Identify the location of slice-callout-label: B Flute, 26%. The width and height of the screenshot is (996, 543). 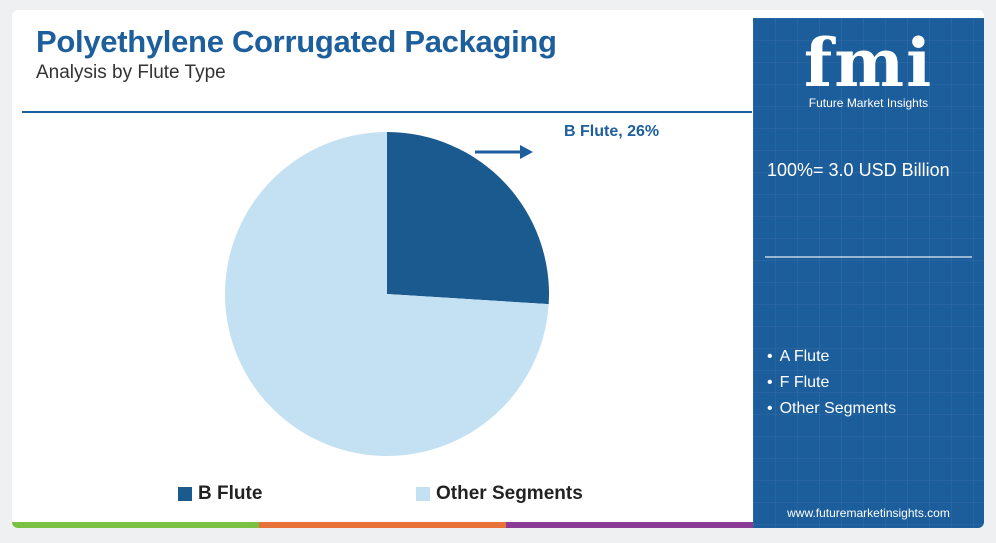
(612, 131).